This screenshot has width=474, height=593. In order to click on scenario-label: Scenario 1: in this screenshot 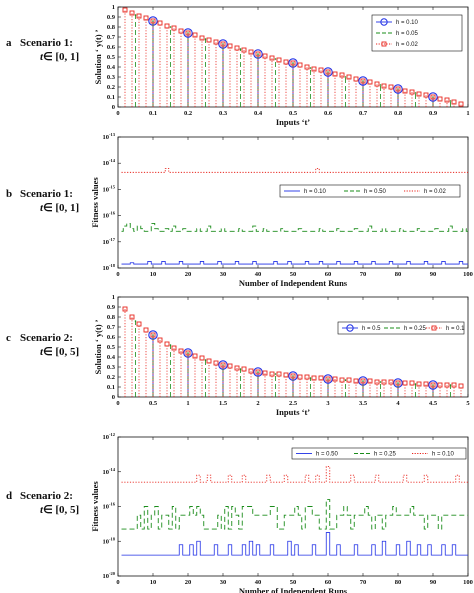, I will do `click(46, 194)`.